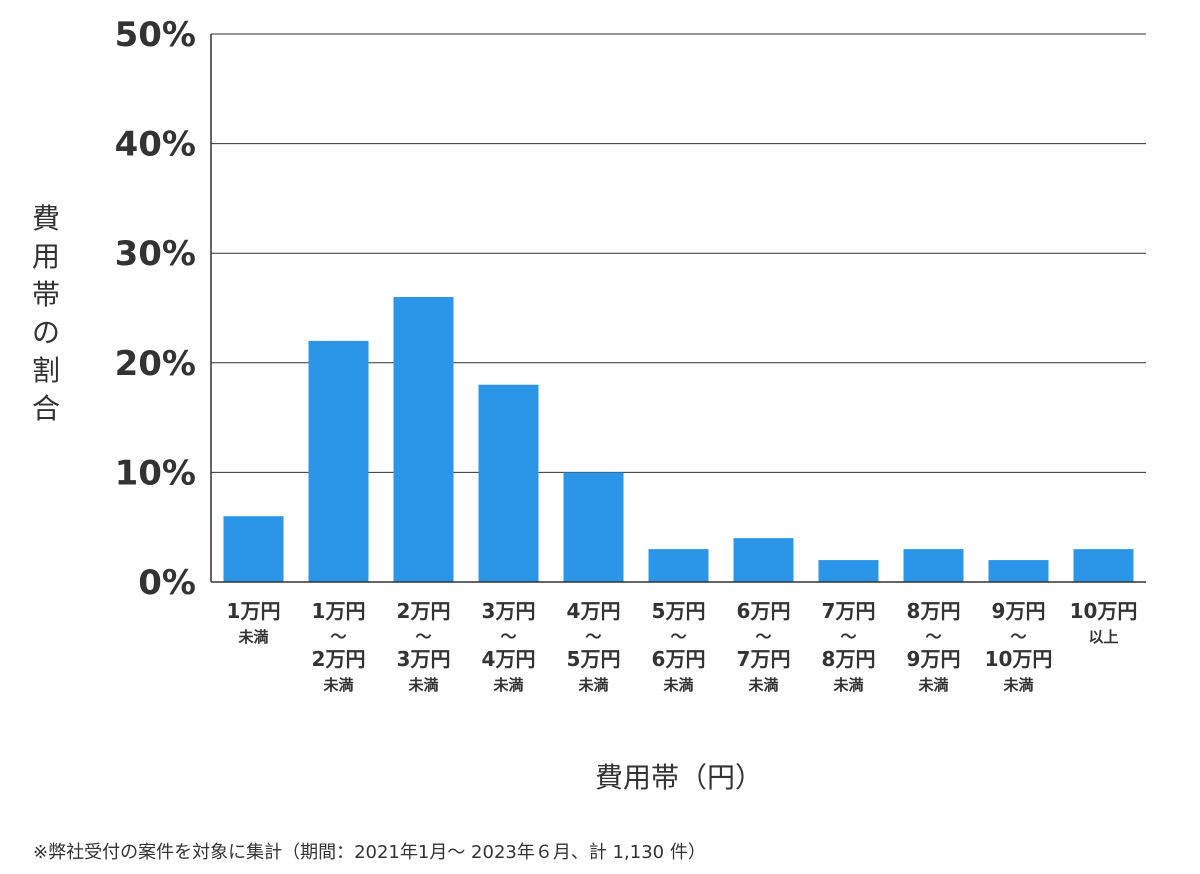  I want to click on y-tick-label: 0%, so click(167, 583).